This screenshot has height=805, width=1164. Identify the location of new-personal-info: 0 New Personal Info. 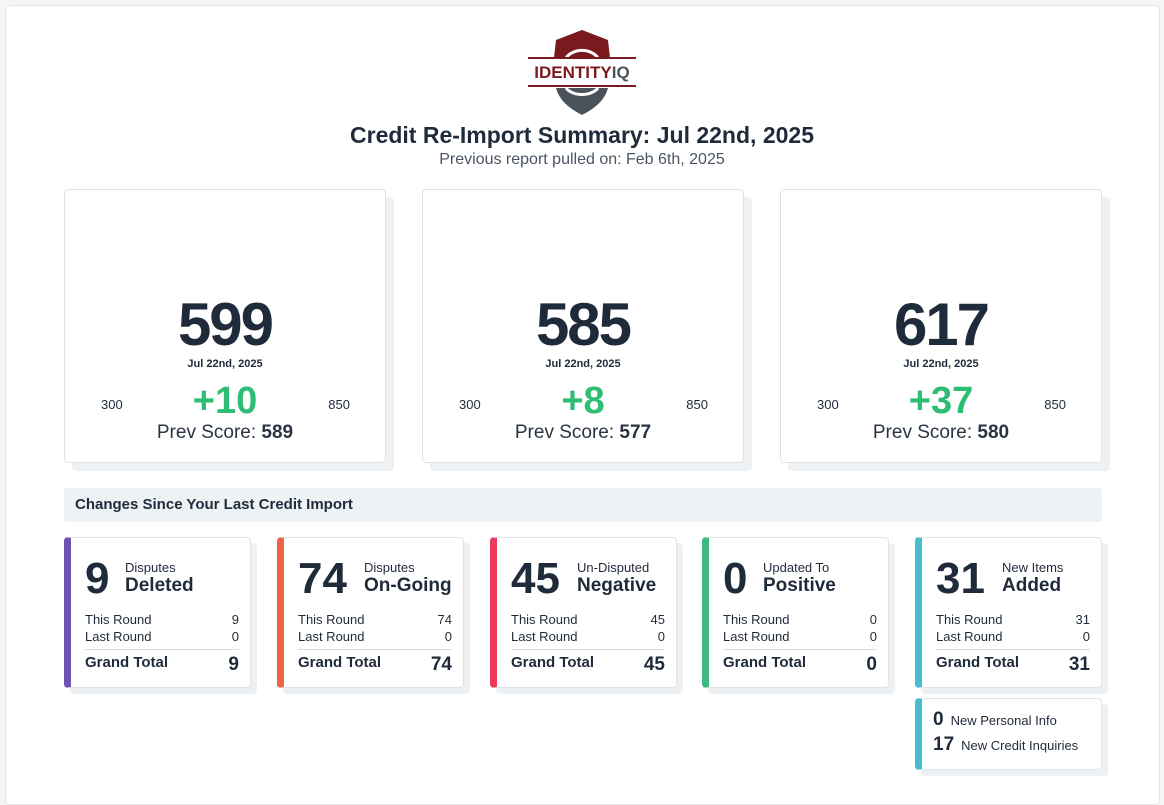
(995, 720).